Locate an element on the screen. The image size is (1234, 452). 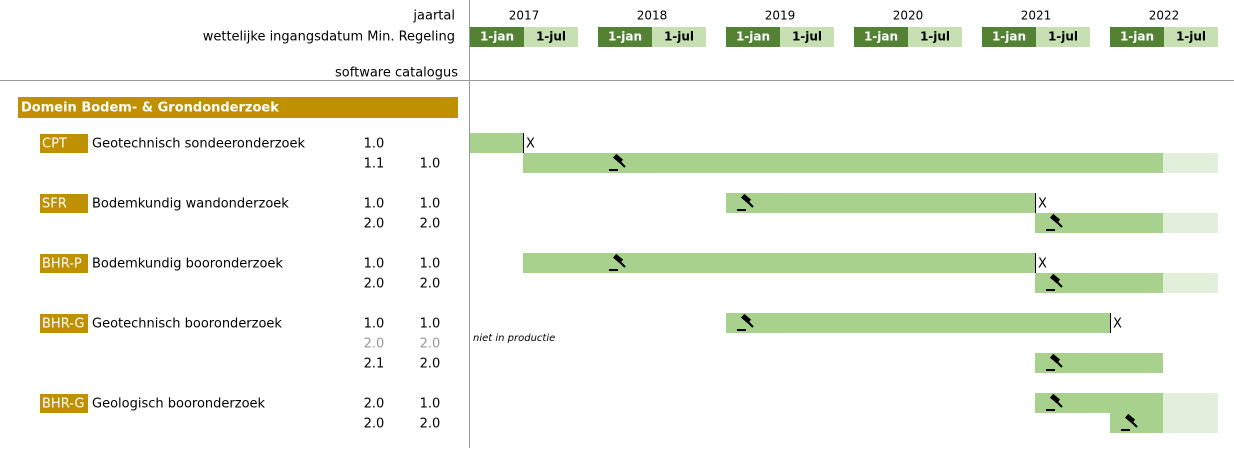
domain-title: Domein Bodem- & Grondonderzoek is located at coordinates (150, 108).